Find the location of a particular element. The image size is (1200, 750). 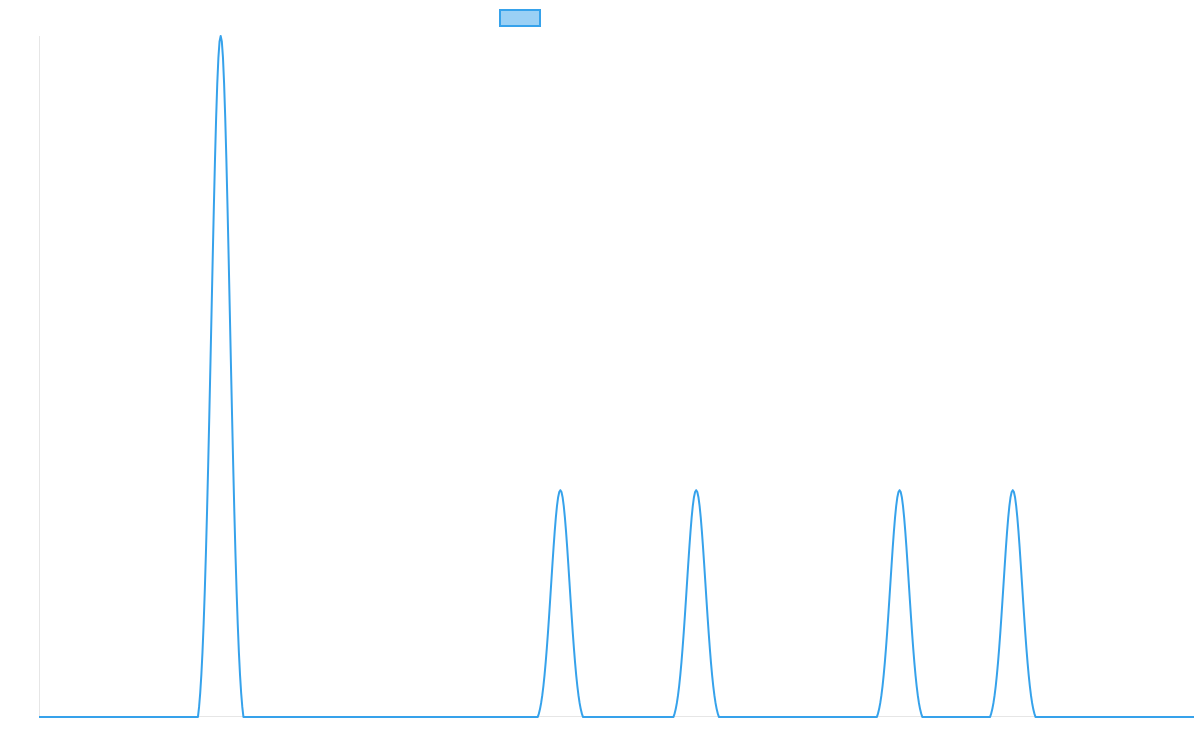

legend-swatch is located at coordinates (520, 18).